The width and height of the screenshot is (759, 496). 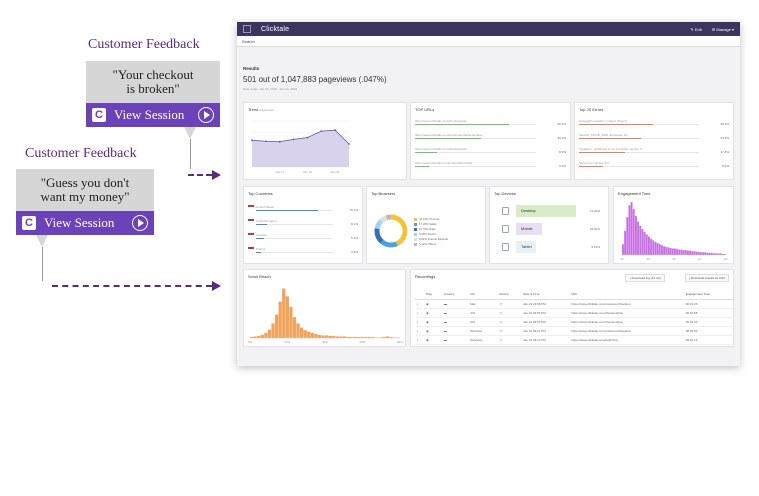 What do you see at coordinates (509, 304) in the screenshot?
I see `device-icon: ▭` at bounding box center [509, 304].